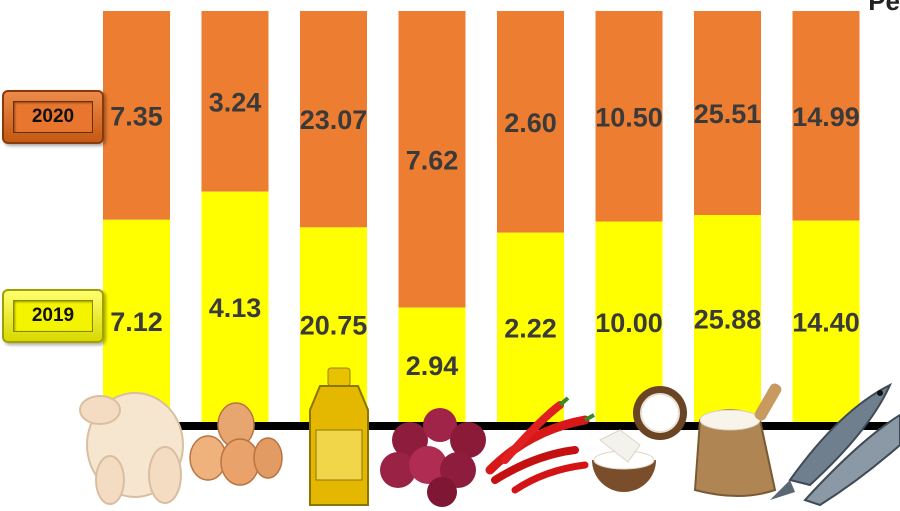 This screenshot has height=511, width=900. I want to click on bar-2020-rice, so click(727, 113).